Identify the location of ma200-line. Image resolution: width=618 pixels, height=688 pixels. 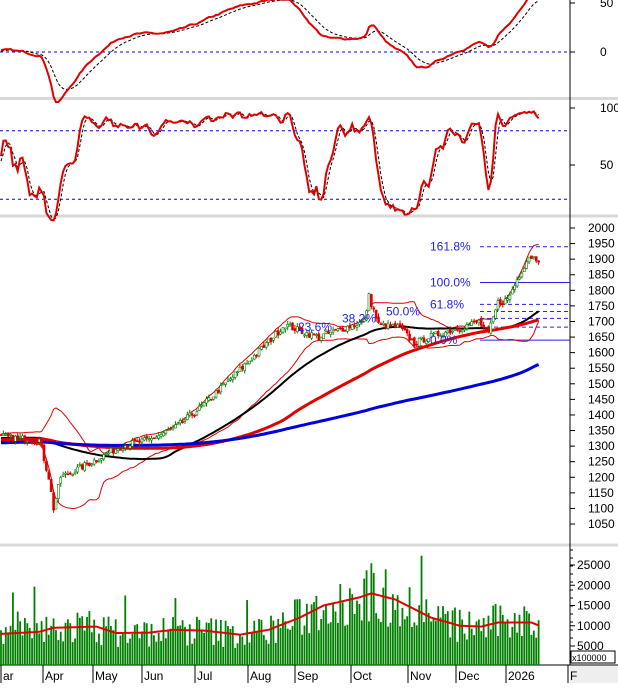
(270, 405).